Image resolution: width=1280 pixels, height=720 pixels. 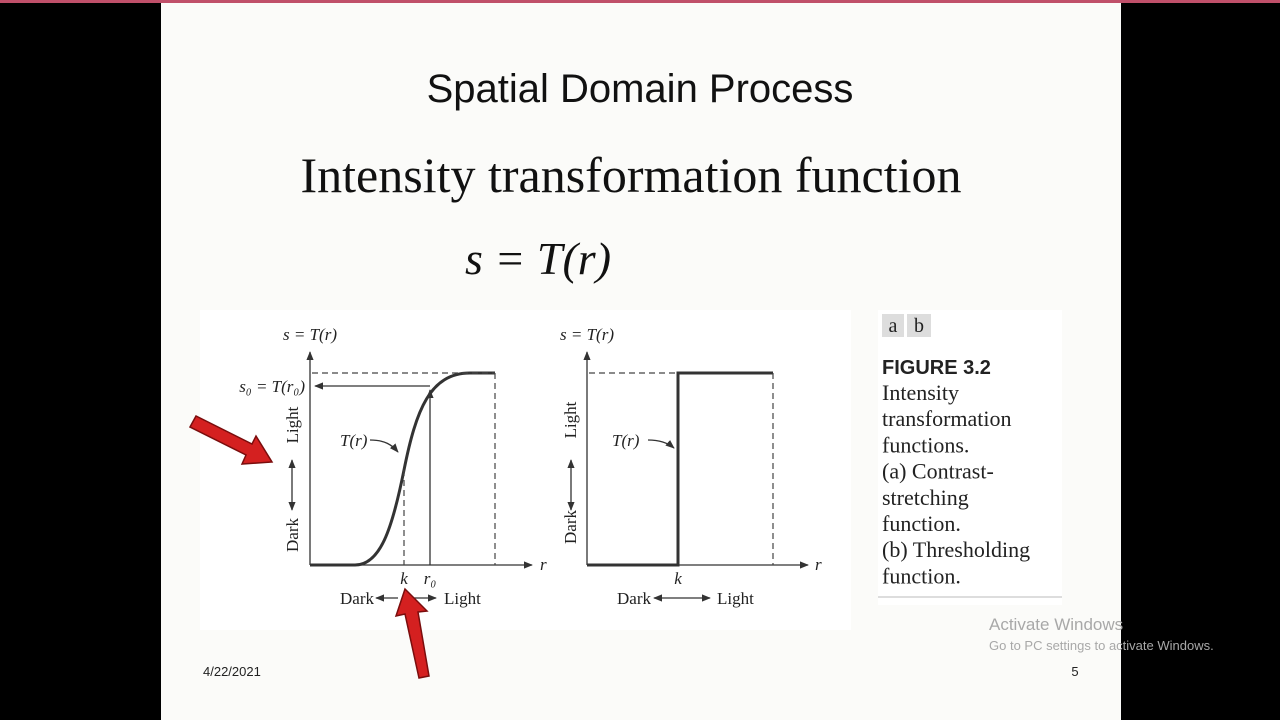 I want to click on tag-b: b, so click(x=919, y=326).